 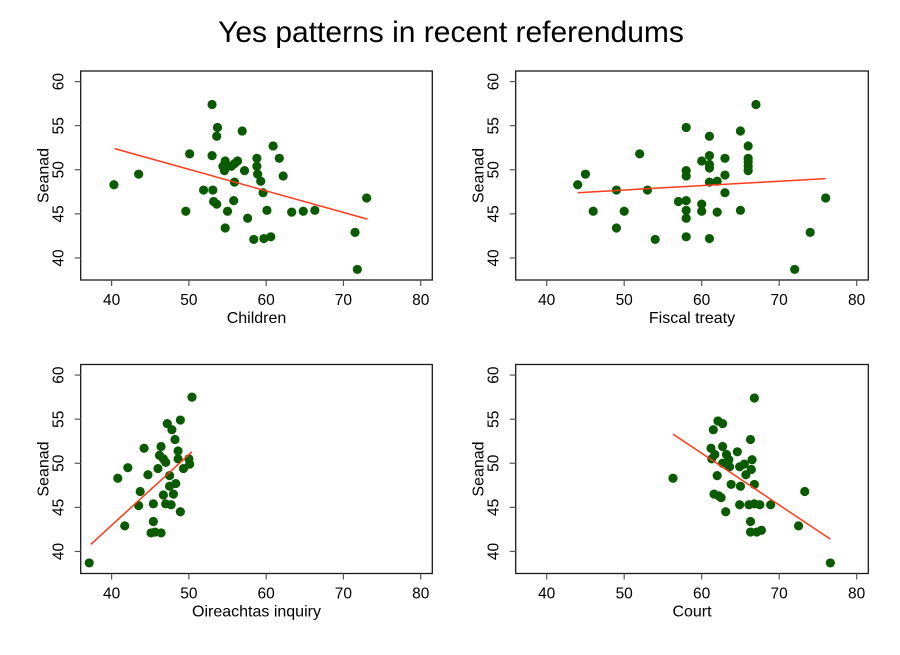 What do you see at coordinates (44, 468) in the screenshot?
I see `y-axis-title: Seanad` at bounding box center [44, 468].